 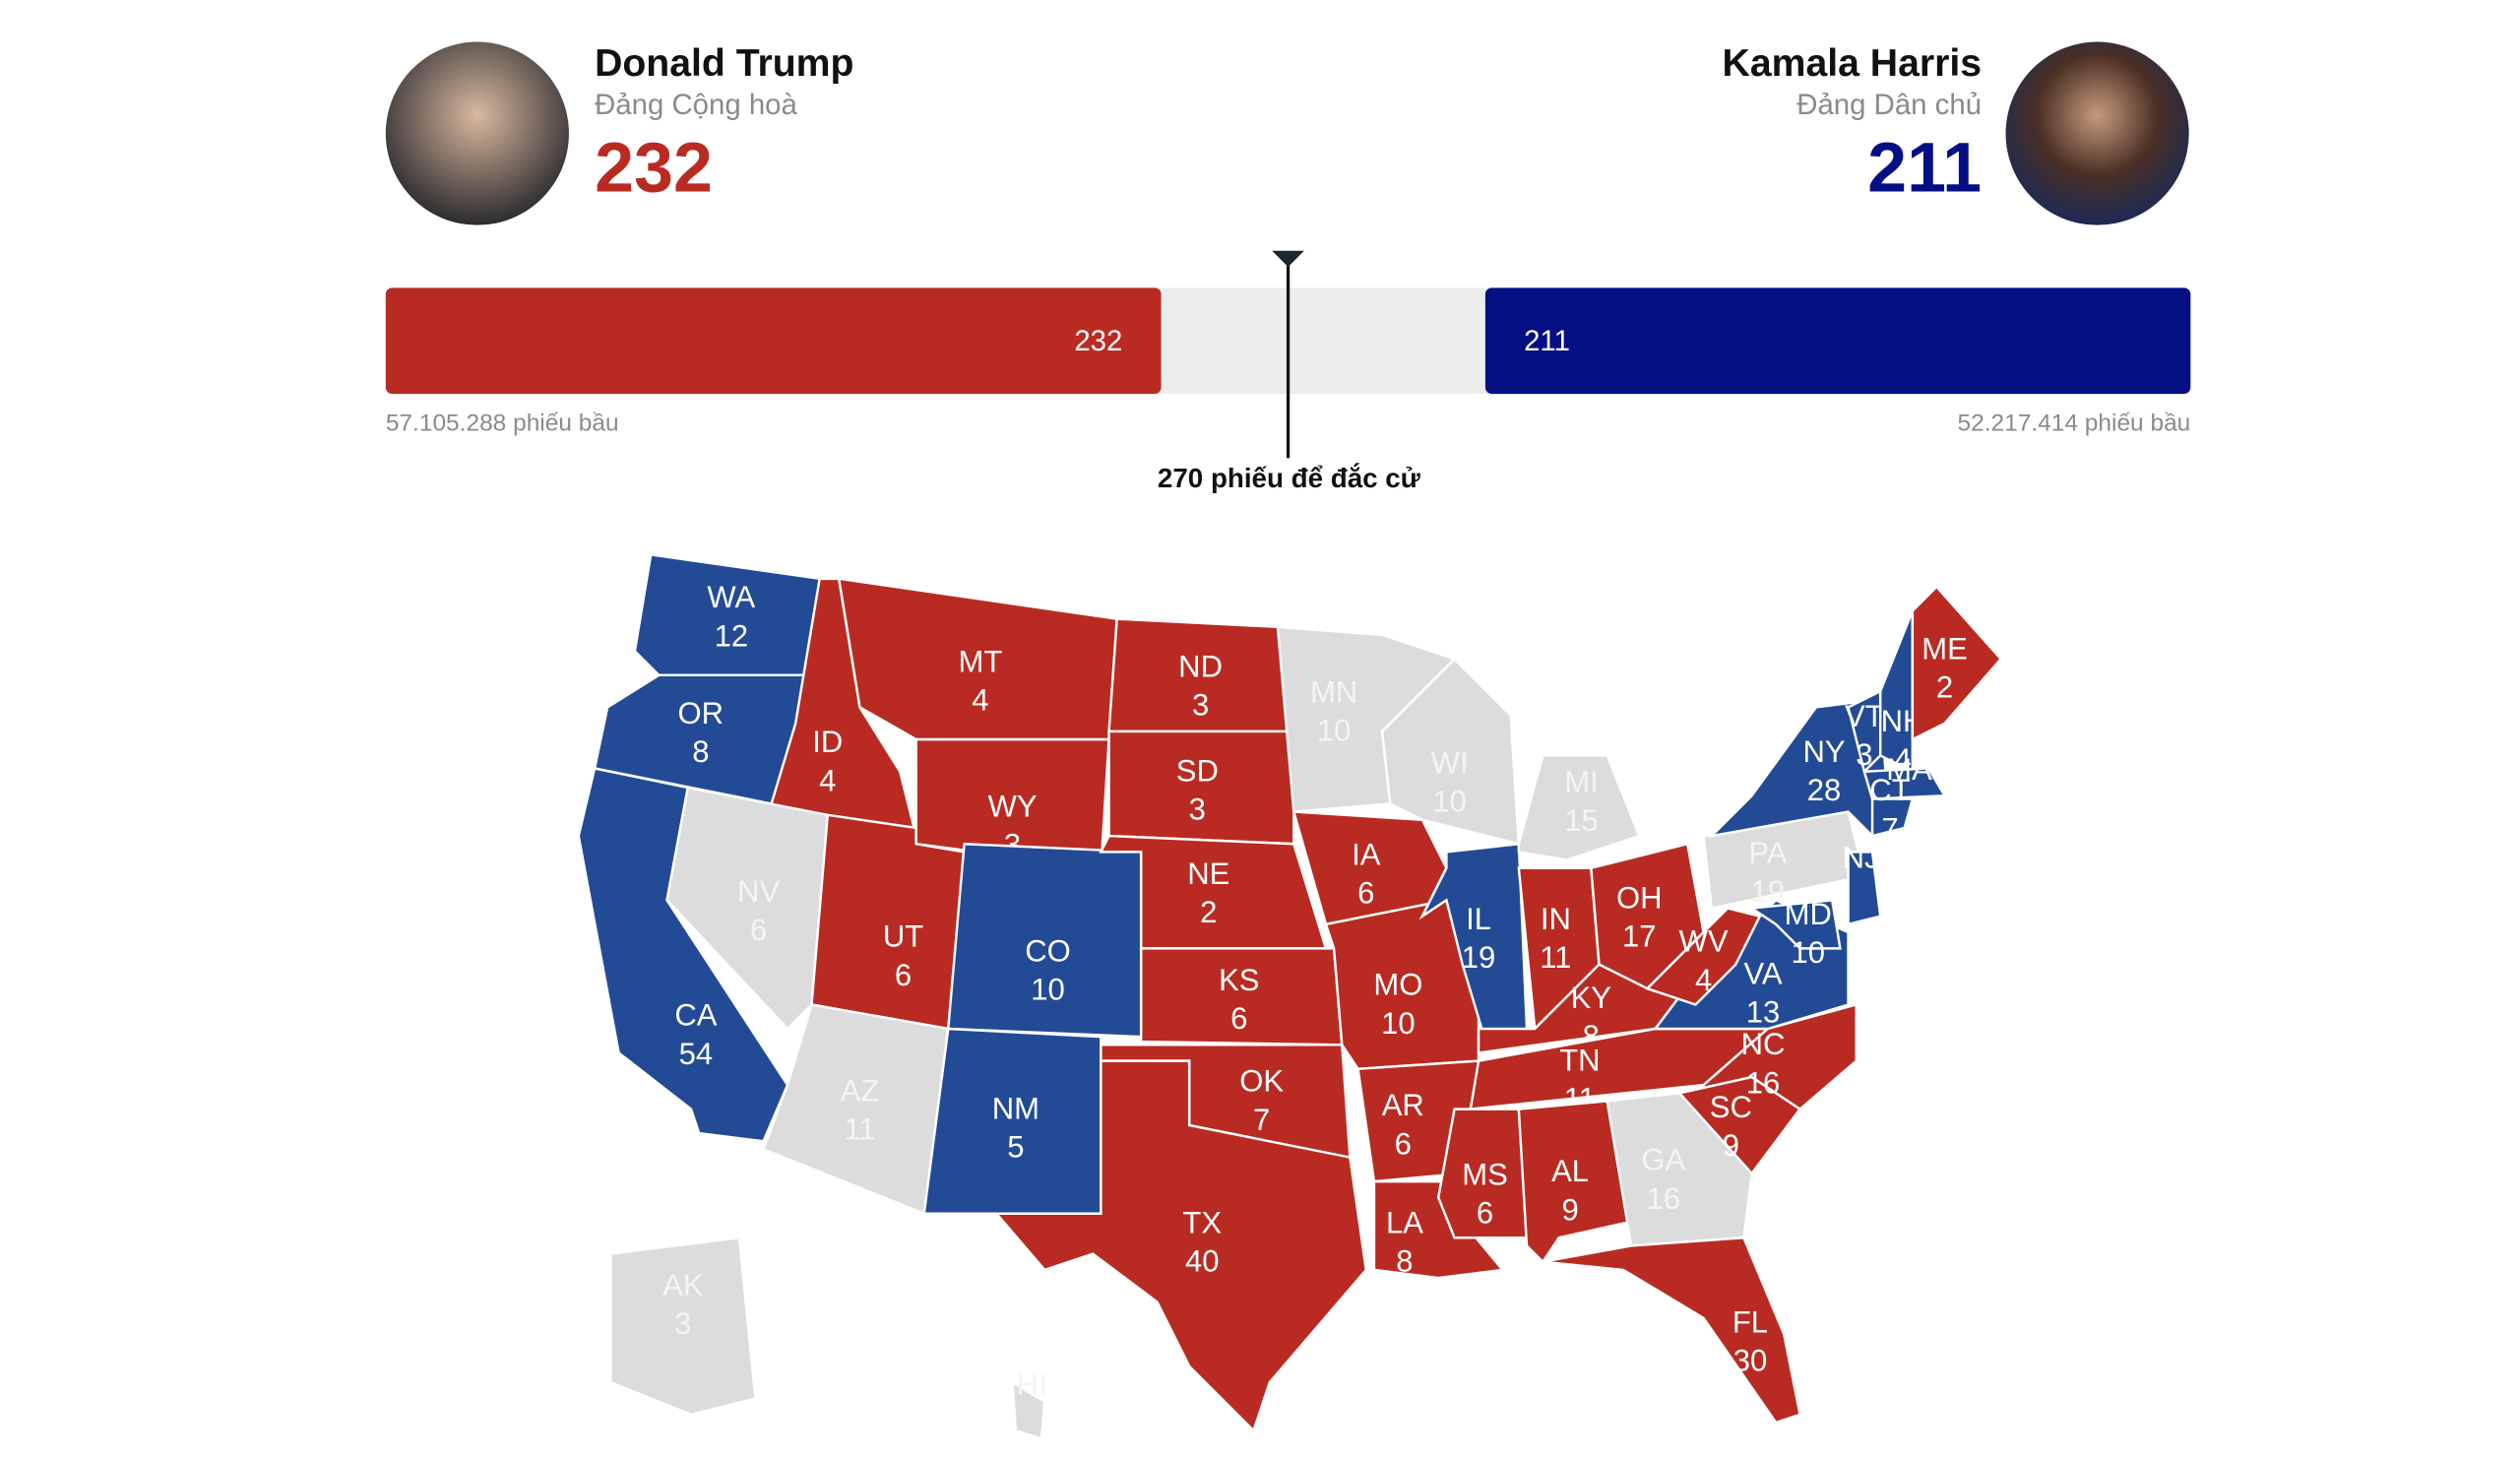 What do you see at coordinates (1852, 64) in the screenshot?
I see `candidate-name: Kamala Harris` at bounding box center [1852, 64].